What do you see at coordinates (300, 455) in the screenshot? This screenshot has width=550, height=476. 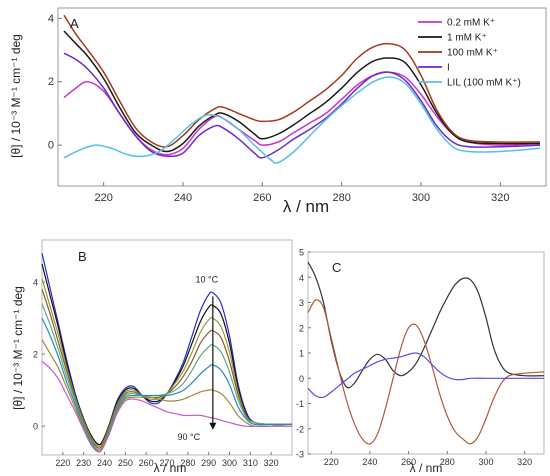 I see `y-tick-label: -3` at bounding box center [300, 455].